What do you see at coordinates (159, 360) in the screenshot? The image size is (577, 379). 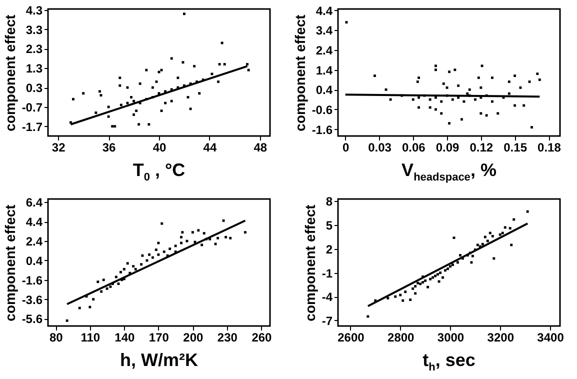 I see `x-axis-title: h, W/m²K` at bounding box center [159, 360].